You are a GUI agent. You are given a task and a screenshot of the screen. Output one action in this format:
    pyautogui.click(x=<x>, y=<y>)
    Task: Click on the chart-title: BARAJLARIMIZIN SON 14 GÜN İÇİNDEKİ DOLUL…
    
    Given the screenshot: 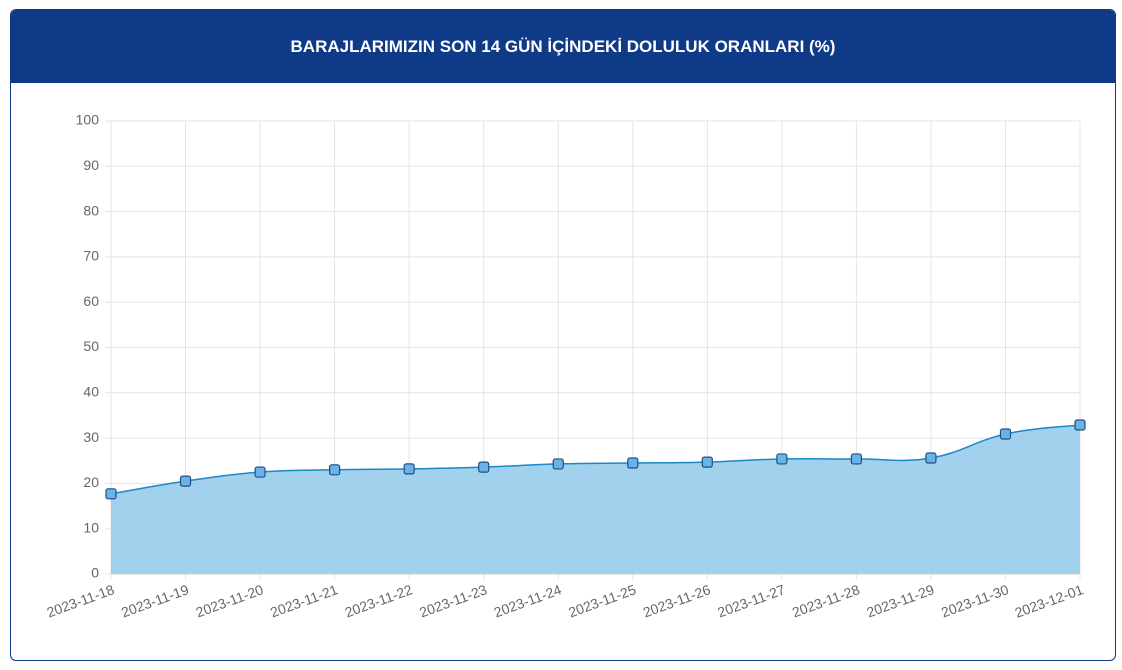 What is the action you would take?
    pyautogui.click(x=563, y=46)
    